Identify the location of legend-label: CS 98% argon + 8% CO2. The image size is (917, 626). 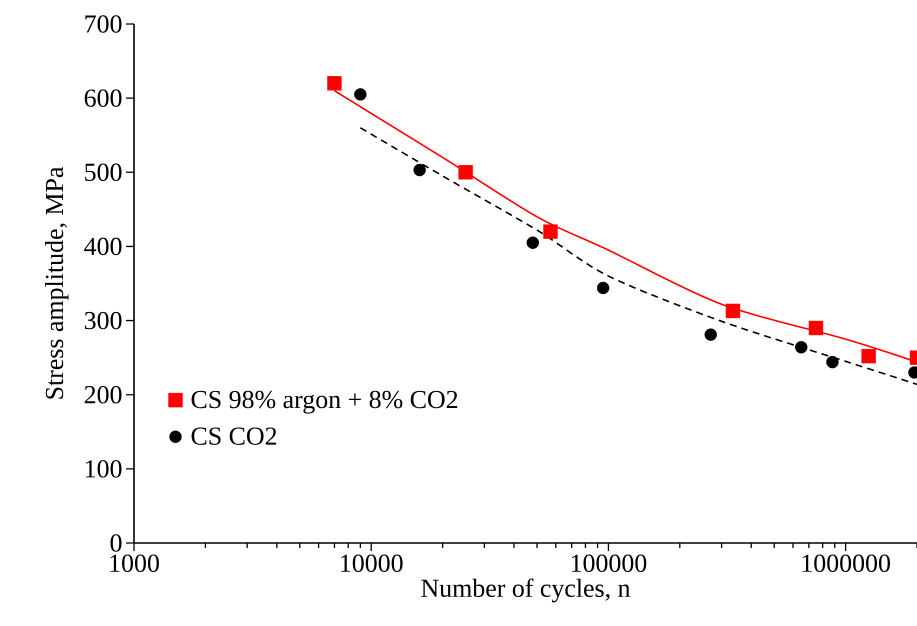
(325, 402).